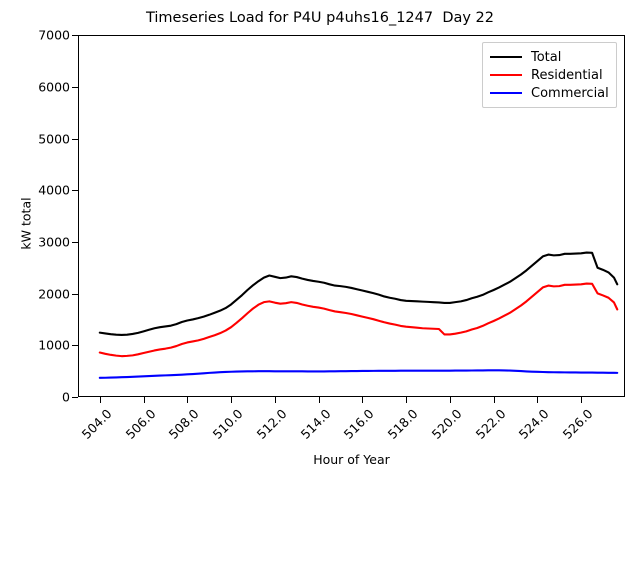 The width and height of the screenshot is (640, 561). I want to click on legend-label: Commercial, so click(570, 93).